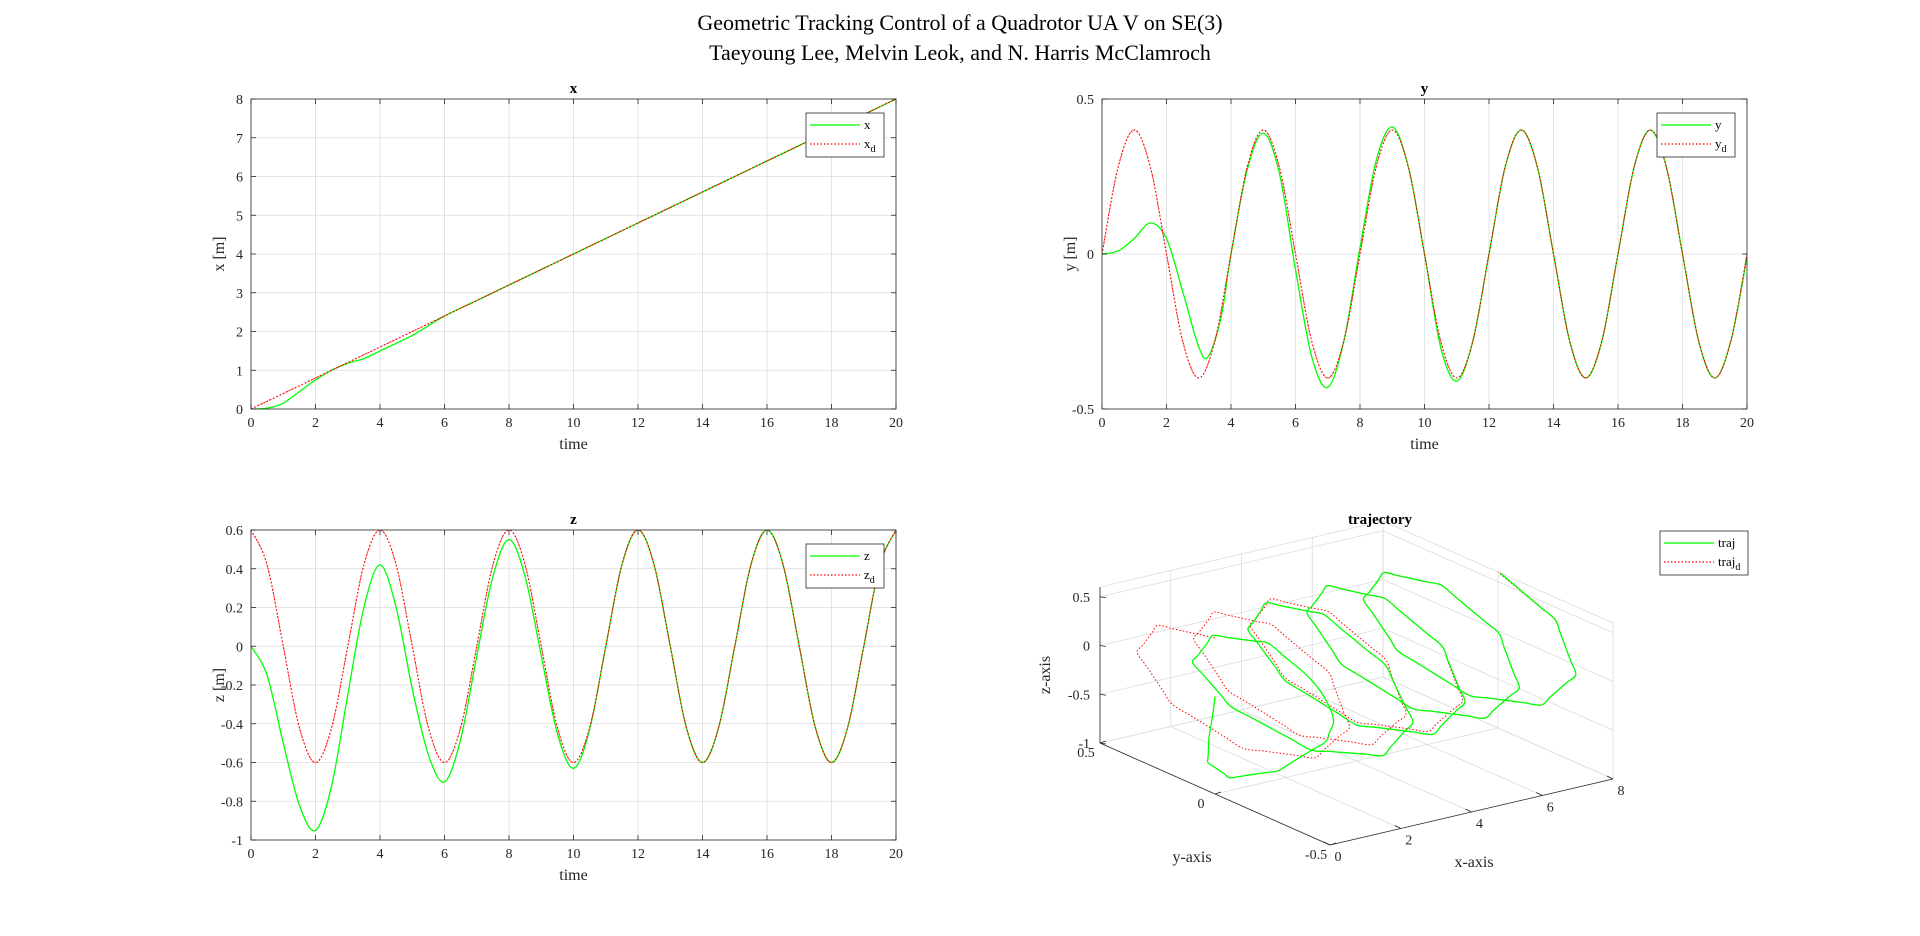 The image size is (1920, 936). I want to click on y-tick-label: 8, so click(239, 100).